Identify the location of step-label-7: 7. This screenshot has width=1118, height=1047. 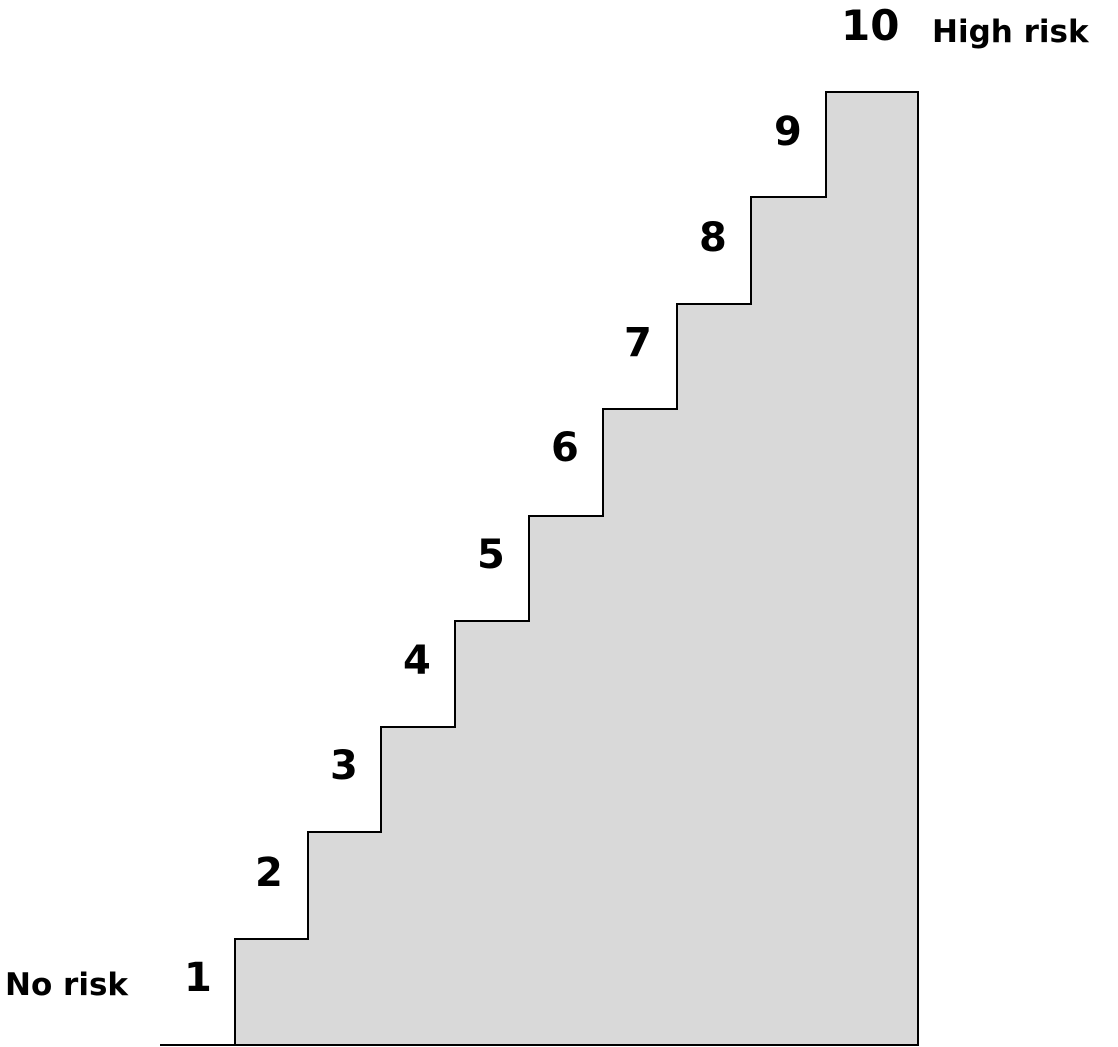
(638, 343).